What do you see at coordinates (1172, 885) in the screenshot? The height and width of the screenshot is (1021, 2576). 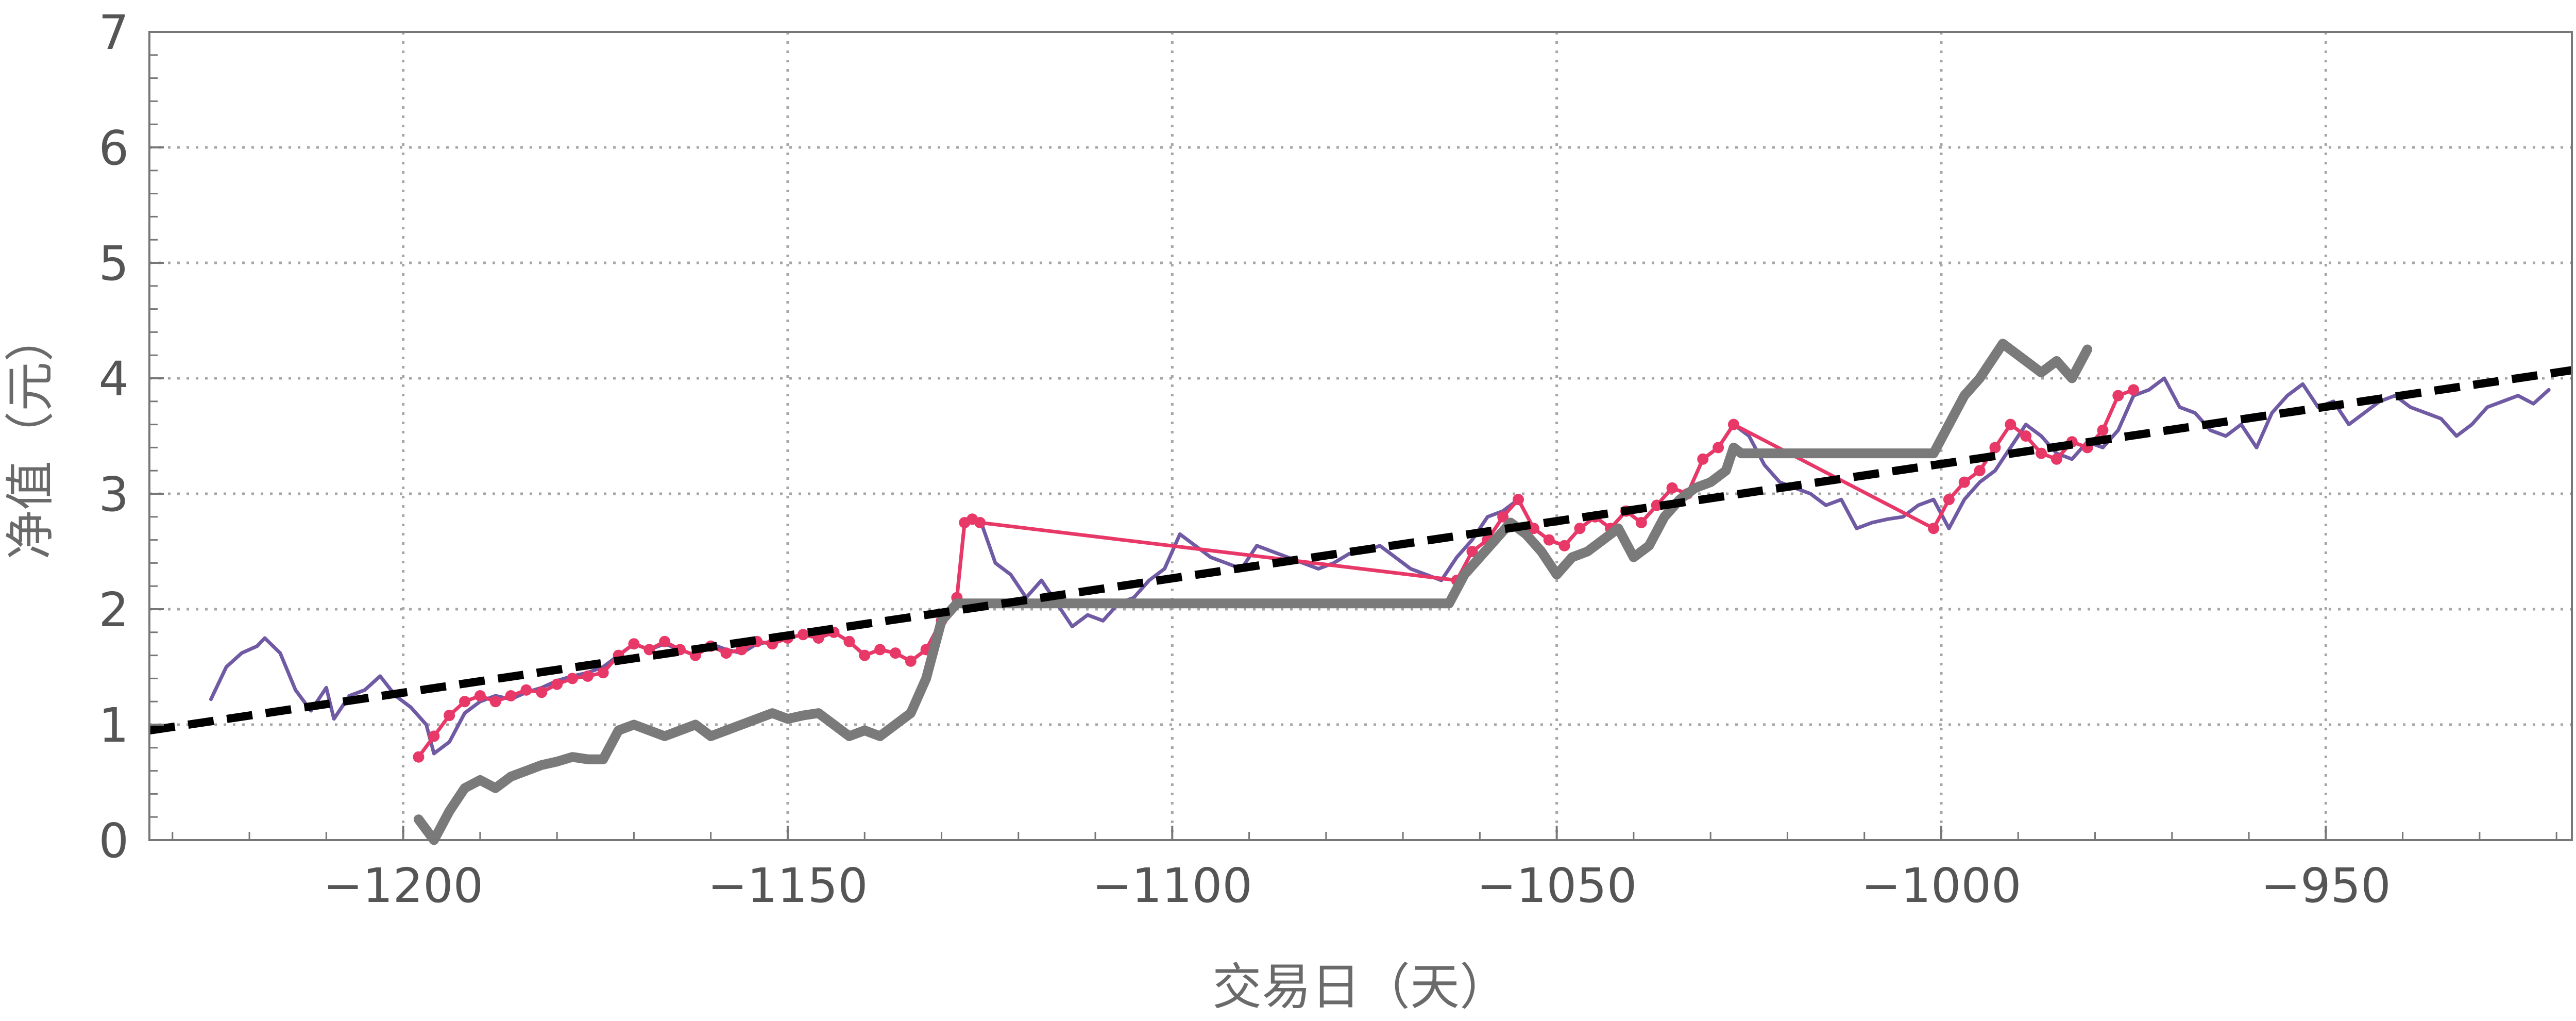 I see `x-tick-label: −1100` at bounding box center [1172, 885].